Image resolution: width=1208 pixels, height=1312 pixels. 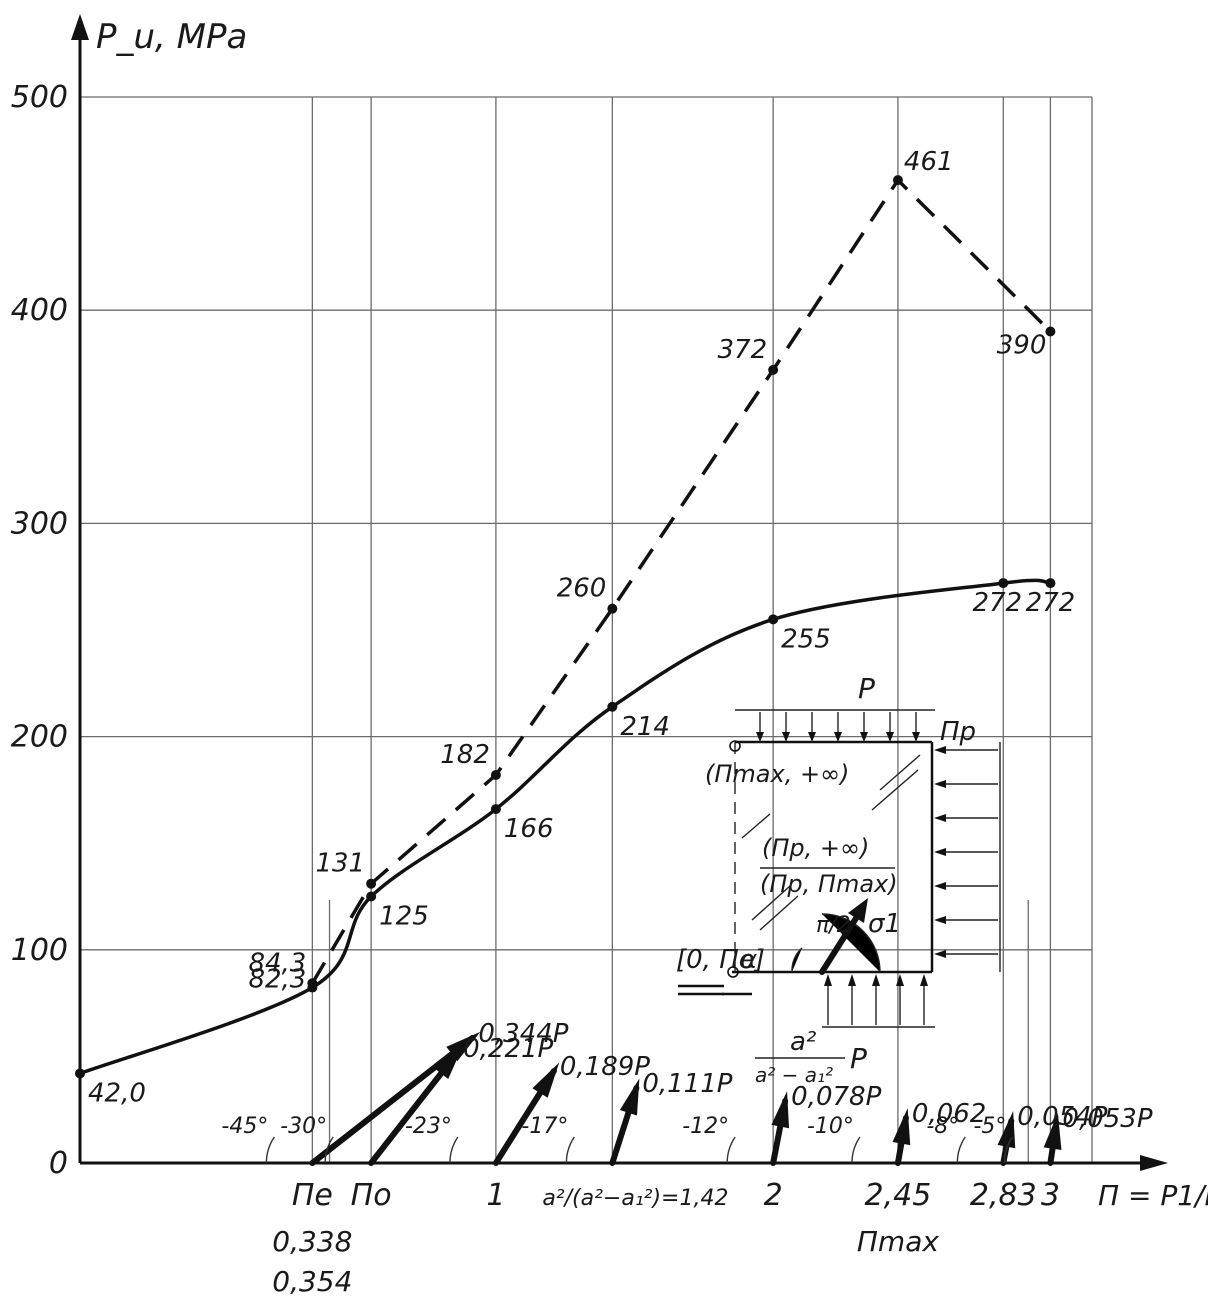 What do you see at coordinates (312, 1281) in the screenshot?
I see `x-sub-label: 0,354` at bounding box center [312, 1281].